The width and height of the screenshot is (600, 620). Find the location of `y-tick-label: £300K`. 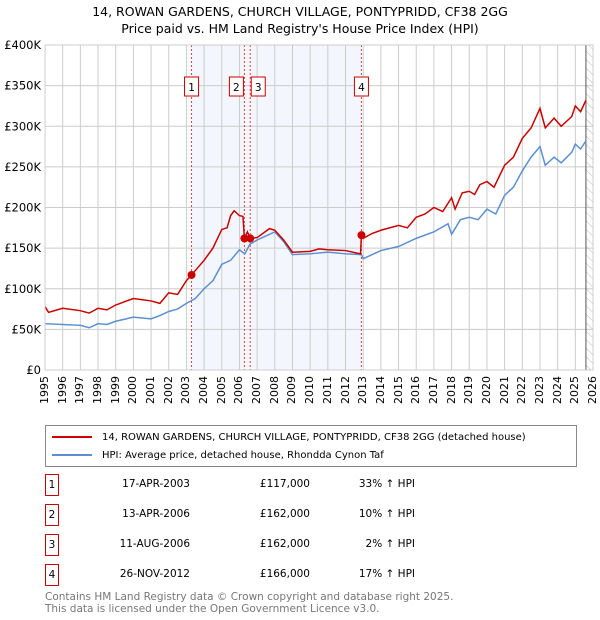

y-tick-label: £300K is located at coordinates (22, 126).